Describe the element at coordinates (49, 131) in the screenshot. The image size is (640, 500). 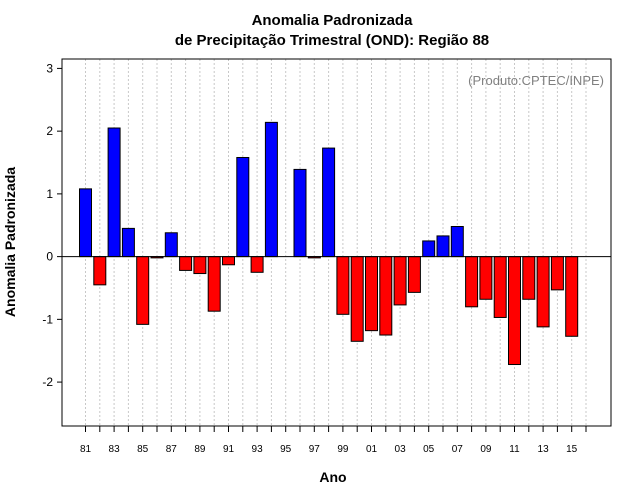
I see `y-tick-label: 2` at that location.